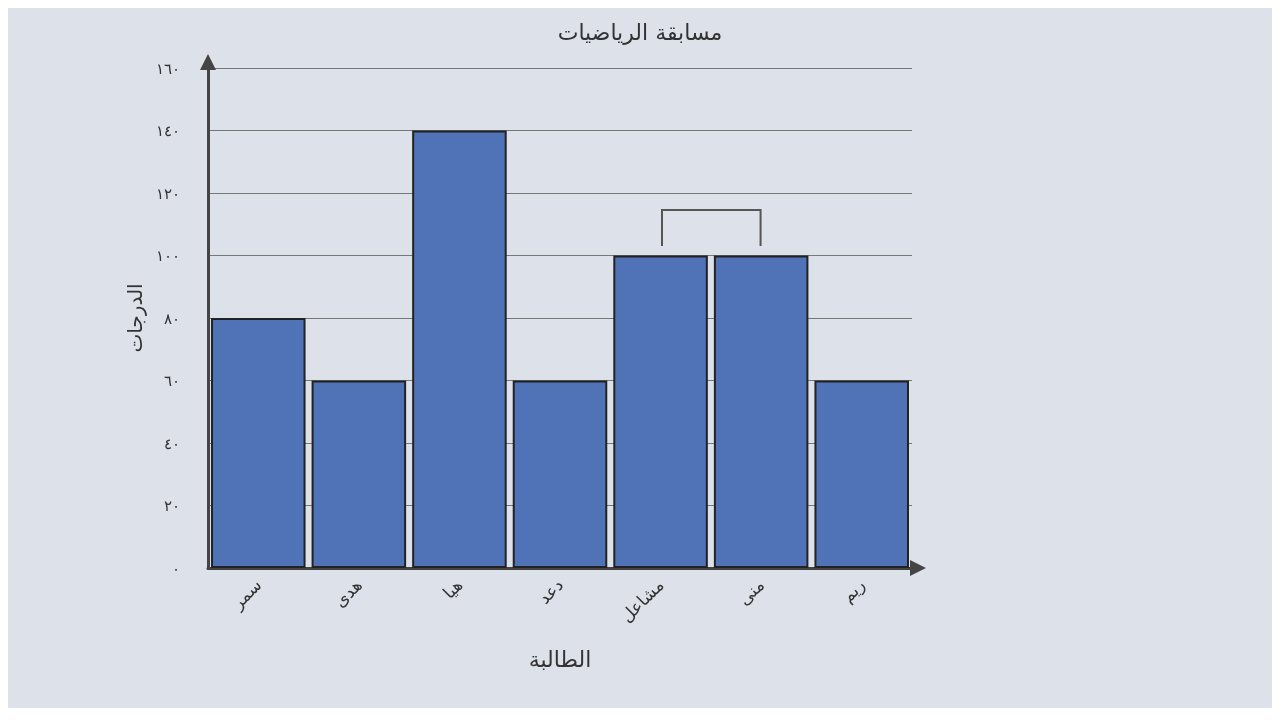  What do you see at coordinates (176, 568) in the screenshot?
I see `y-tick-label: ٠` at bounding box center [176, 568].